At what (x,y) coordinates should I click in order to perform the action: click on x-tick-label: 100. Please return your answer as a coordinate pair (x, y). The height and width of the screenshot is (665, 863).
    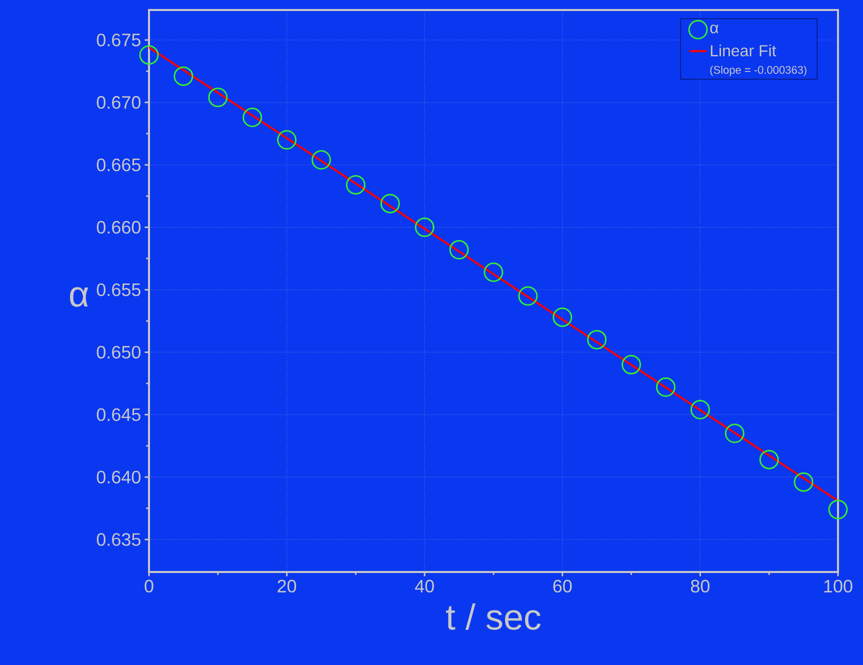
    Looking at the image, I should click on (838, 586).